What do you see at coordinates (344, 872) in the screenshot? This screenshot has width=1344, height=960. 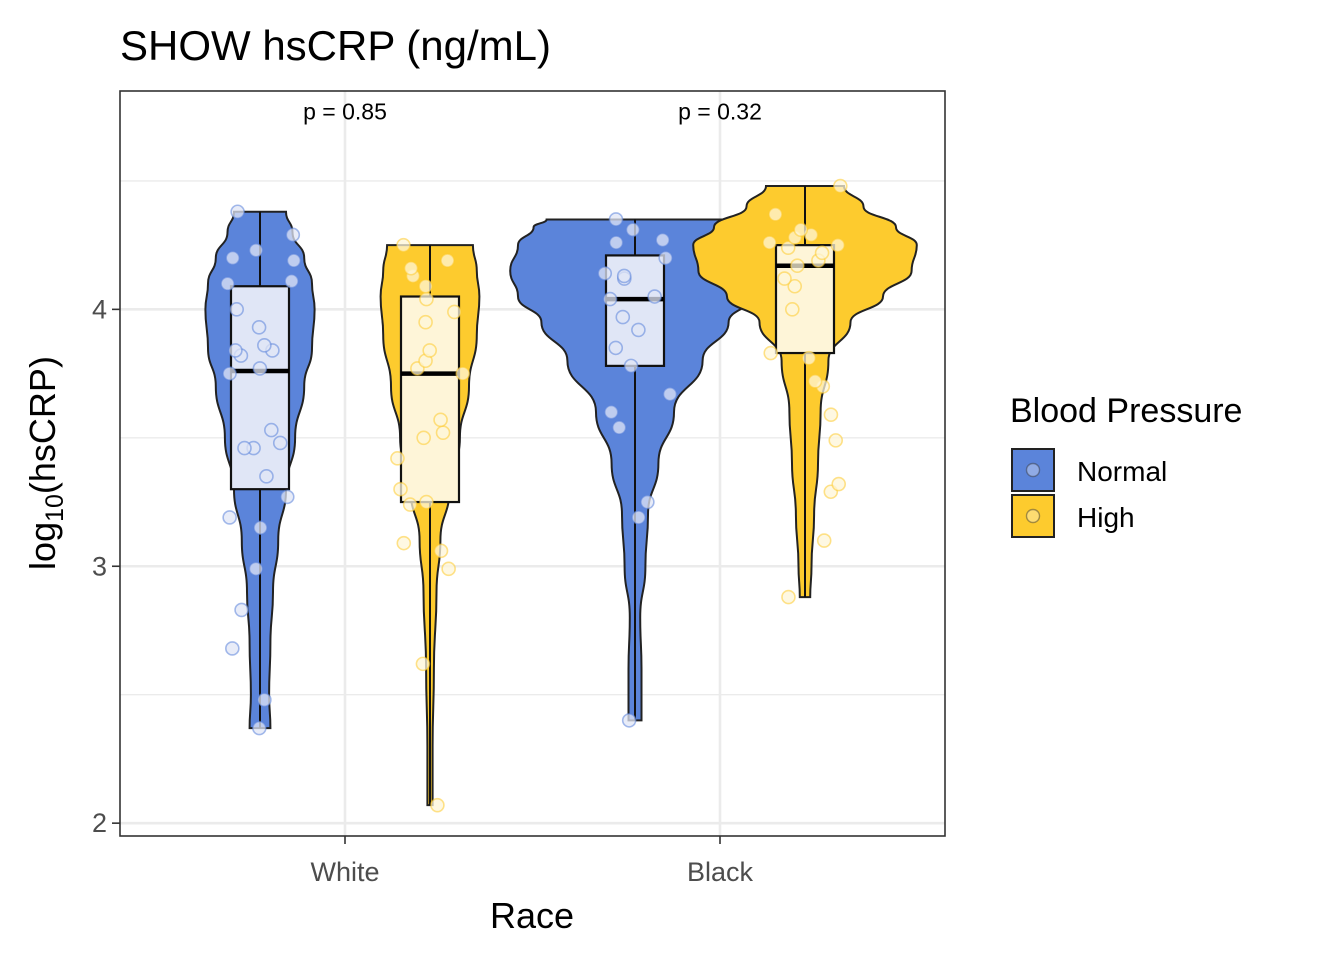 I see `x-tick-label-white: White` at bounding box center [344, 872].